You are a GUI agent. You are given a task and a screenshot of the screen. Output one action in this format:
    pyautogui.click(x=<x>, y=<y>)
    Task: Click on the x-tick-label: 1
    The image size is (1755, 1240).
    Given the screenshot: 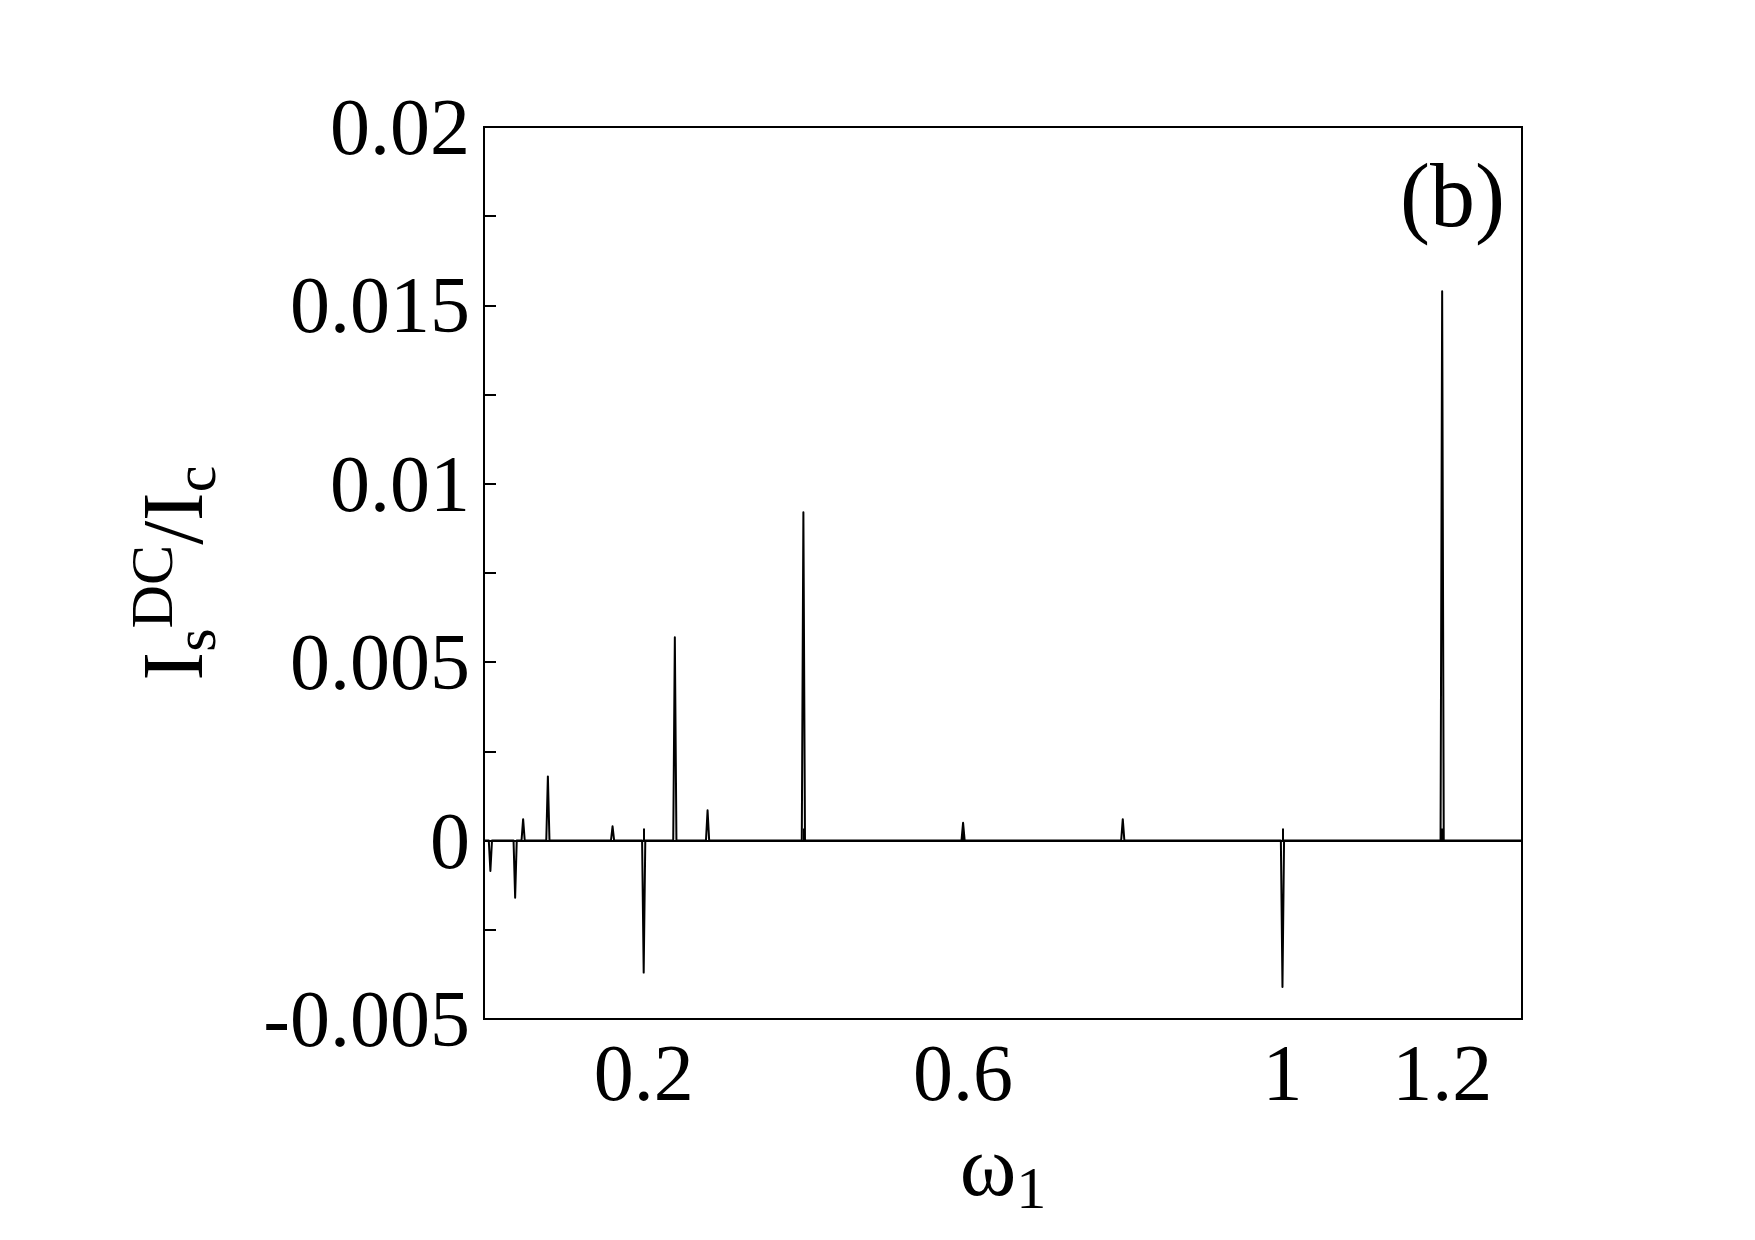 What is the action you would take?
    pyautogui.click(x=1282, y=1073)
    